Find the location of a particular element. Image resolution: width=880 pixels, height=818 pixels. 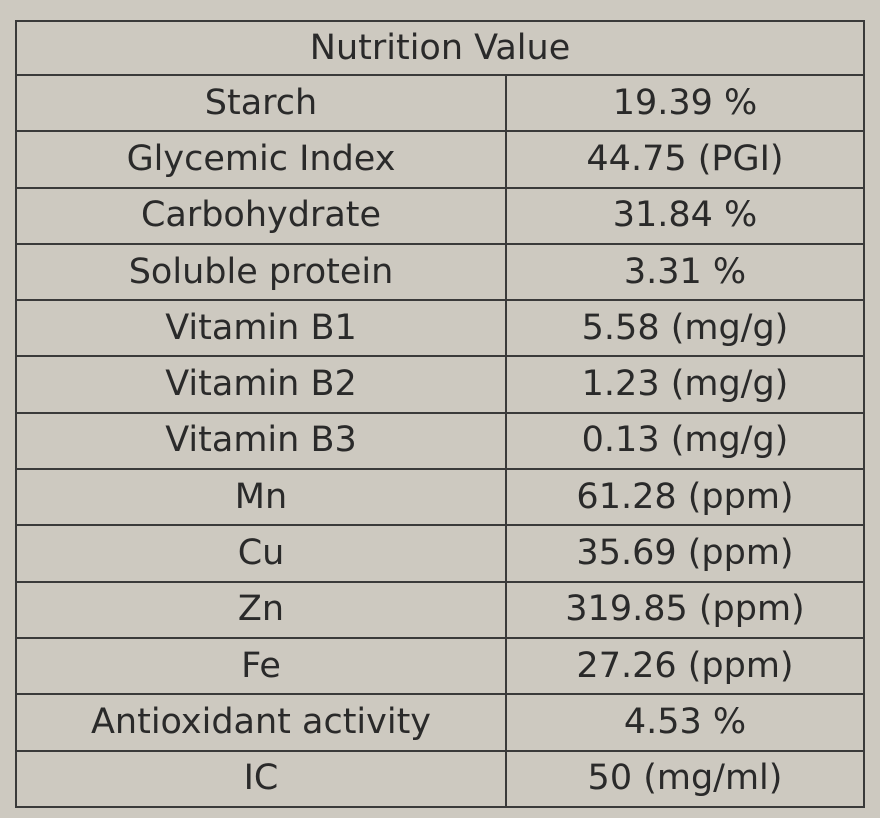

table-row: Glycemic Index 44.75 (PGI) is located at coordinates (440, 159).